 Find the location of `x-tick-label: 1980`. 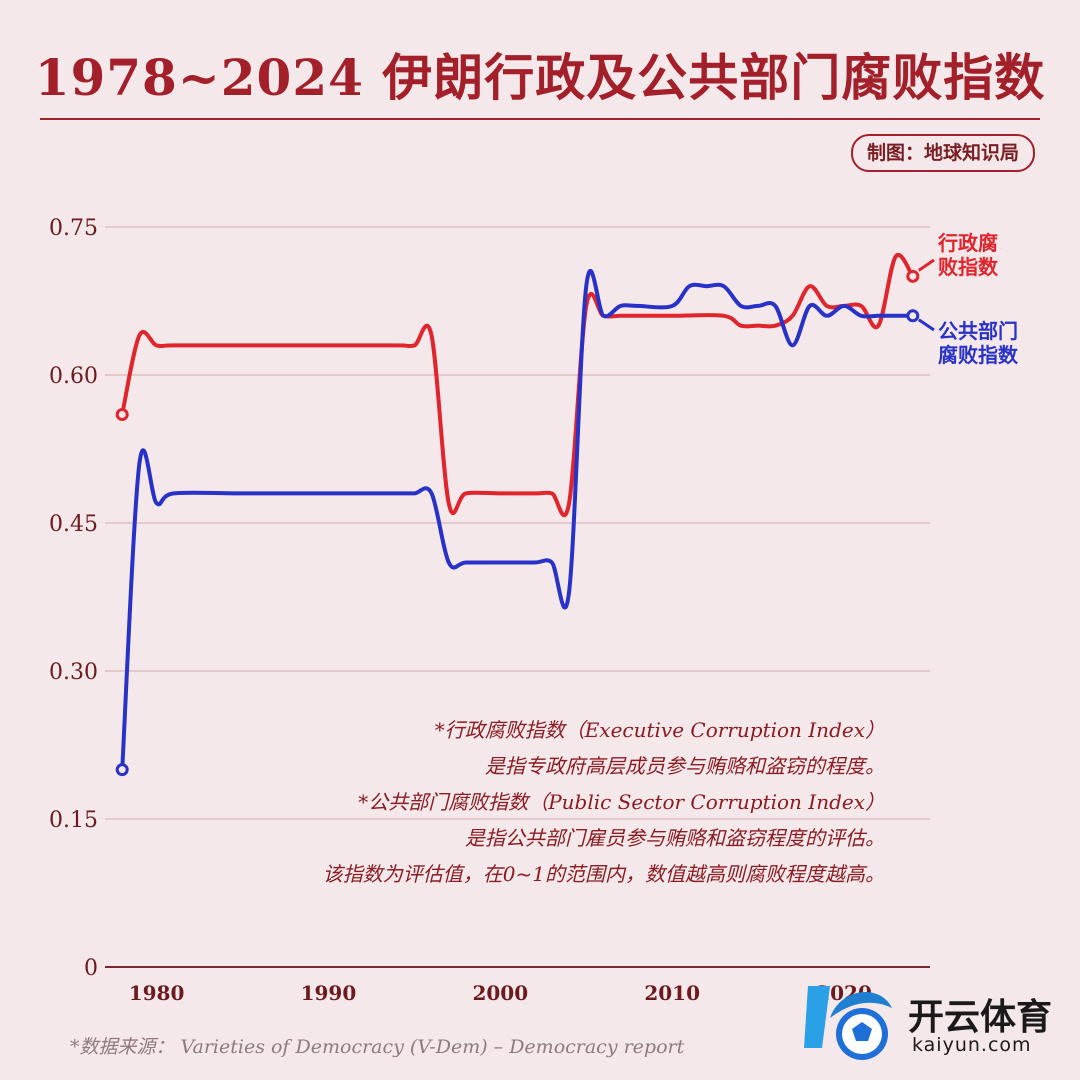

x-tick-label: 1980 is located at coordinates (157, 993).